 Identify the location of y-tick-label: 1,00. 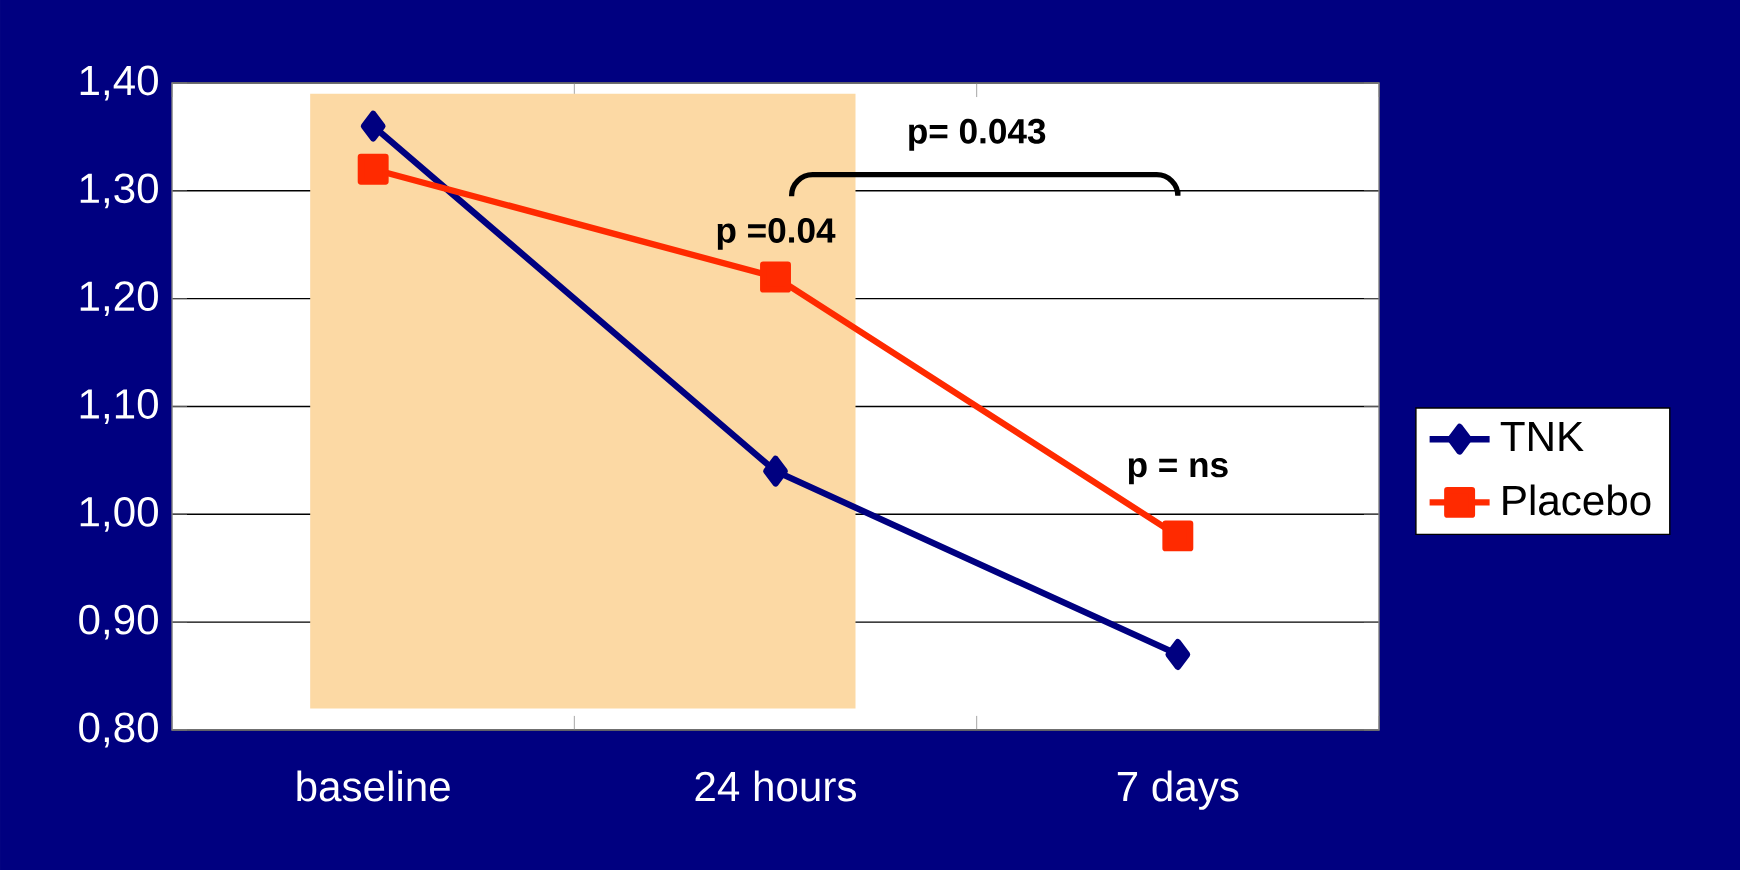
(119, 514).